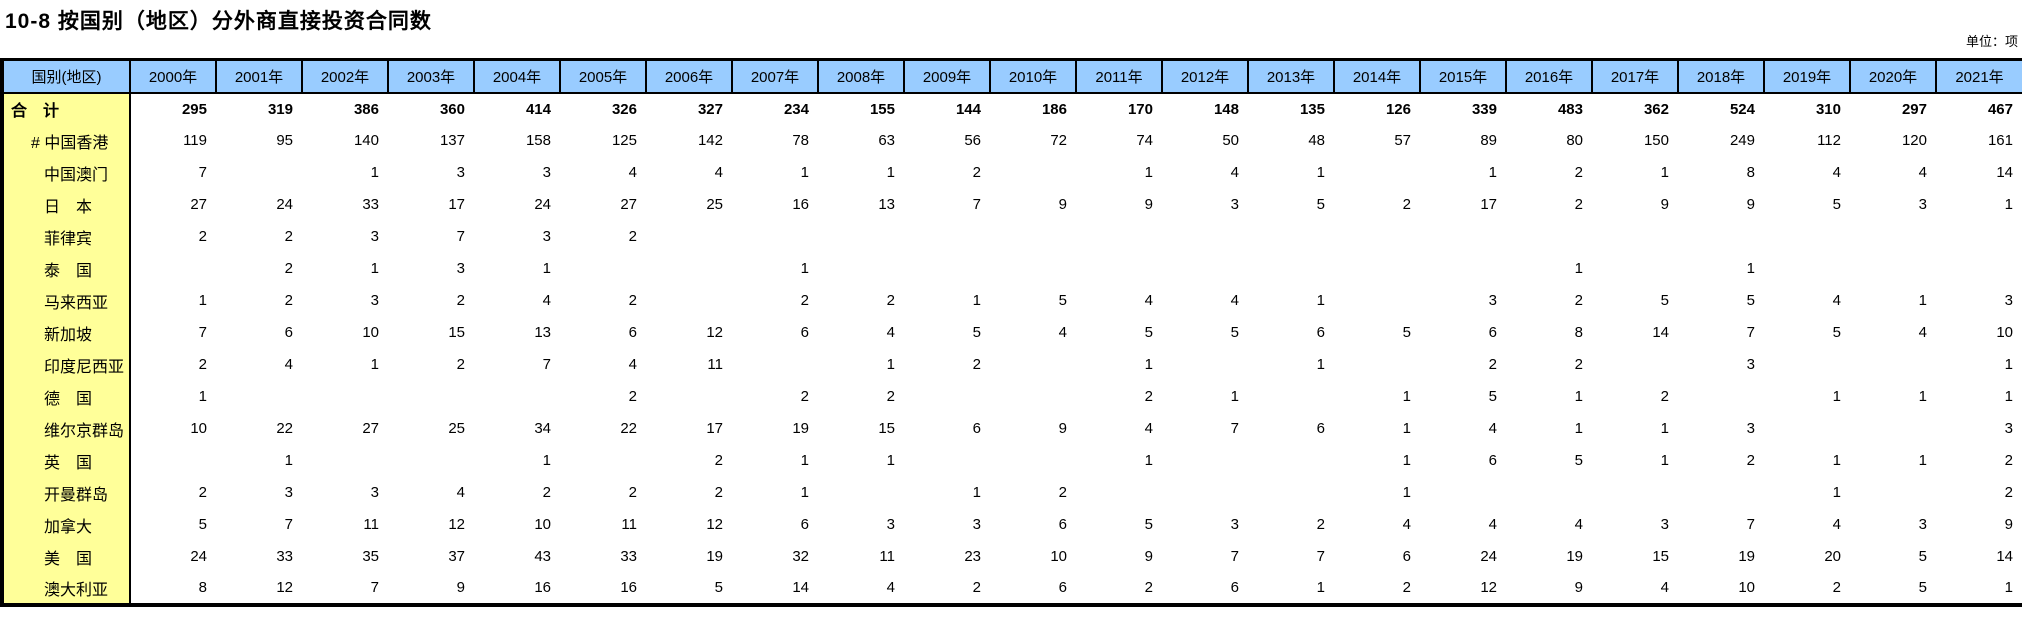 This screenshot has height=639, width=2022. Describe the element at coordinates (538, 109) in the screenshot. I see `value-cell: 414` at that location.